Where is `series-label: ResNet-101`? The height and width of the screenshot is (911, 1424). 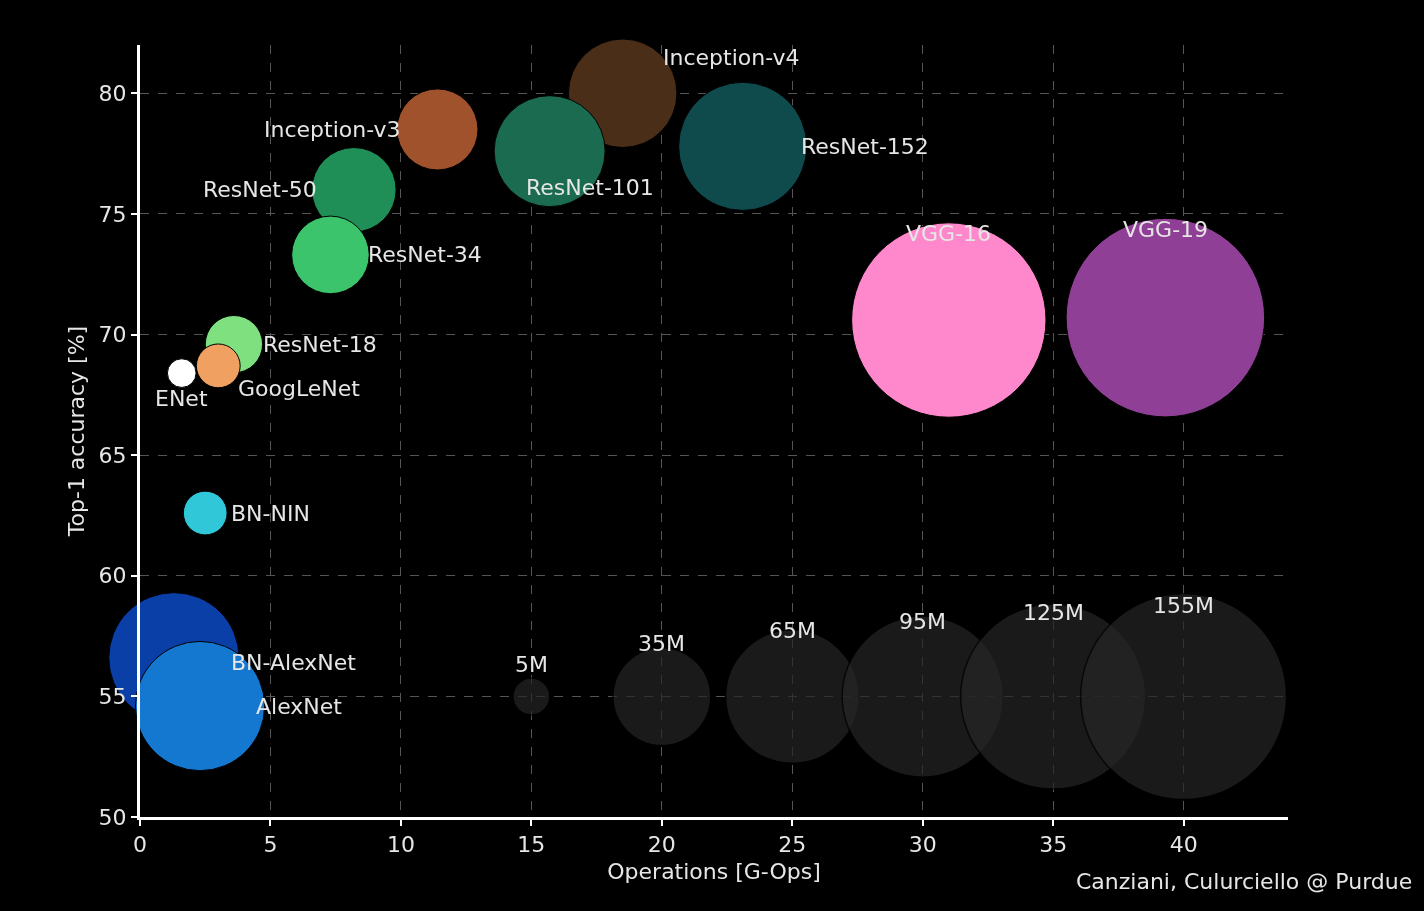
series-label: ResNet-101 is located at coordinates (590, 187).